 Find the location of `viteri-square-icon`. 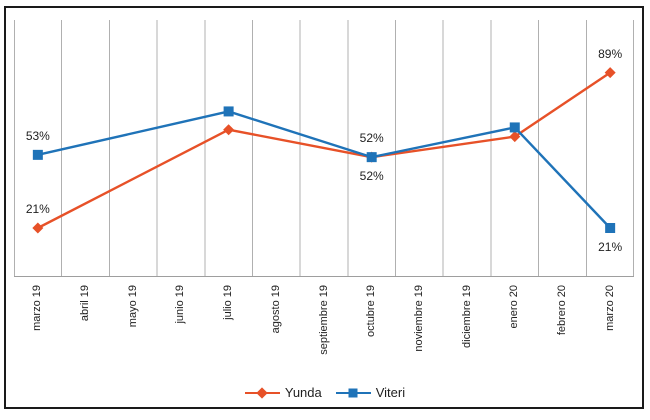

viteri-square-icon is located at coordinates (353, 392).